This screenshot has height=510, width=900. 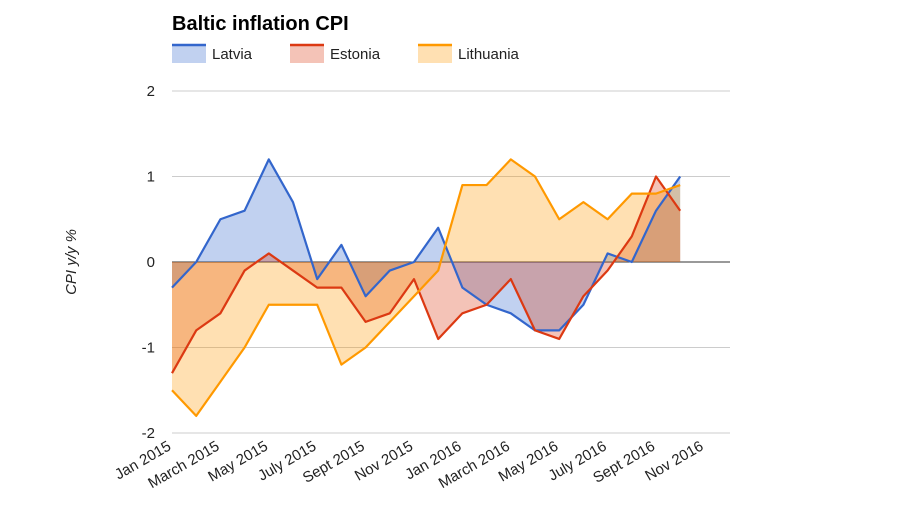 I want to click on legend-swatch-lithuania, so click(x=435, y=53).